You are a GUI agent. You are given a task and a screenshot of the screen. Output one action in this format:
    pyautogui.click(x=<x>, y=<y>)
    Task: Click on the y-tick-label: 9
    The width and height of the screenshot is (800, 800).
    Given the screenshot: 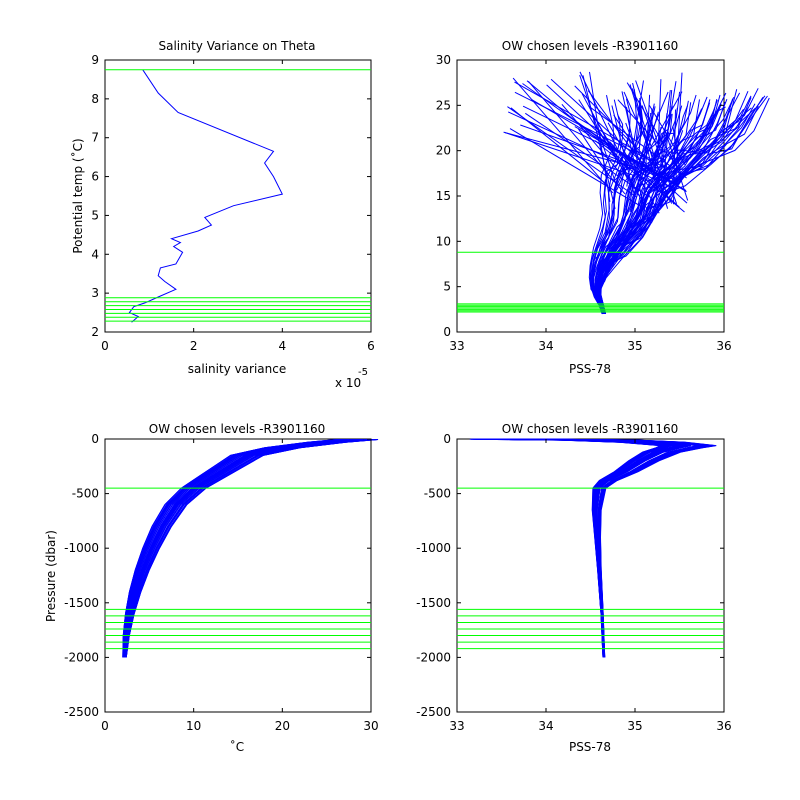 What is the action you would take?
    pyautogui.click(x=95, y=60)
    